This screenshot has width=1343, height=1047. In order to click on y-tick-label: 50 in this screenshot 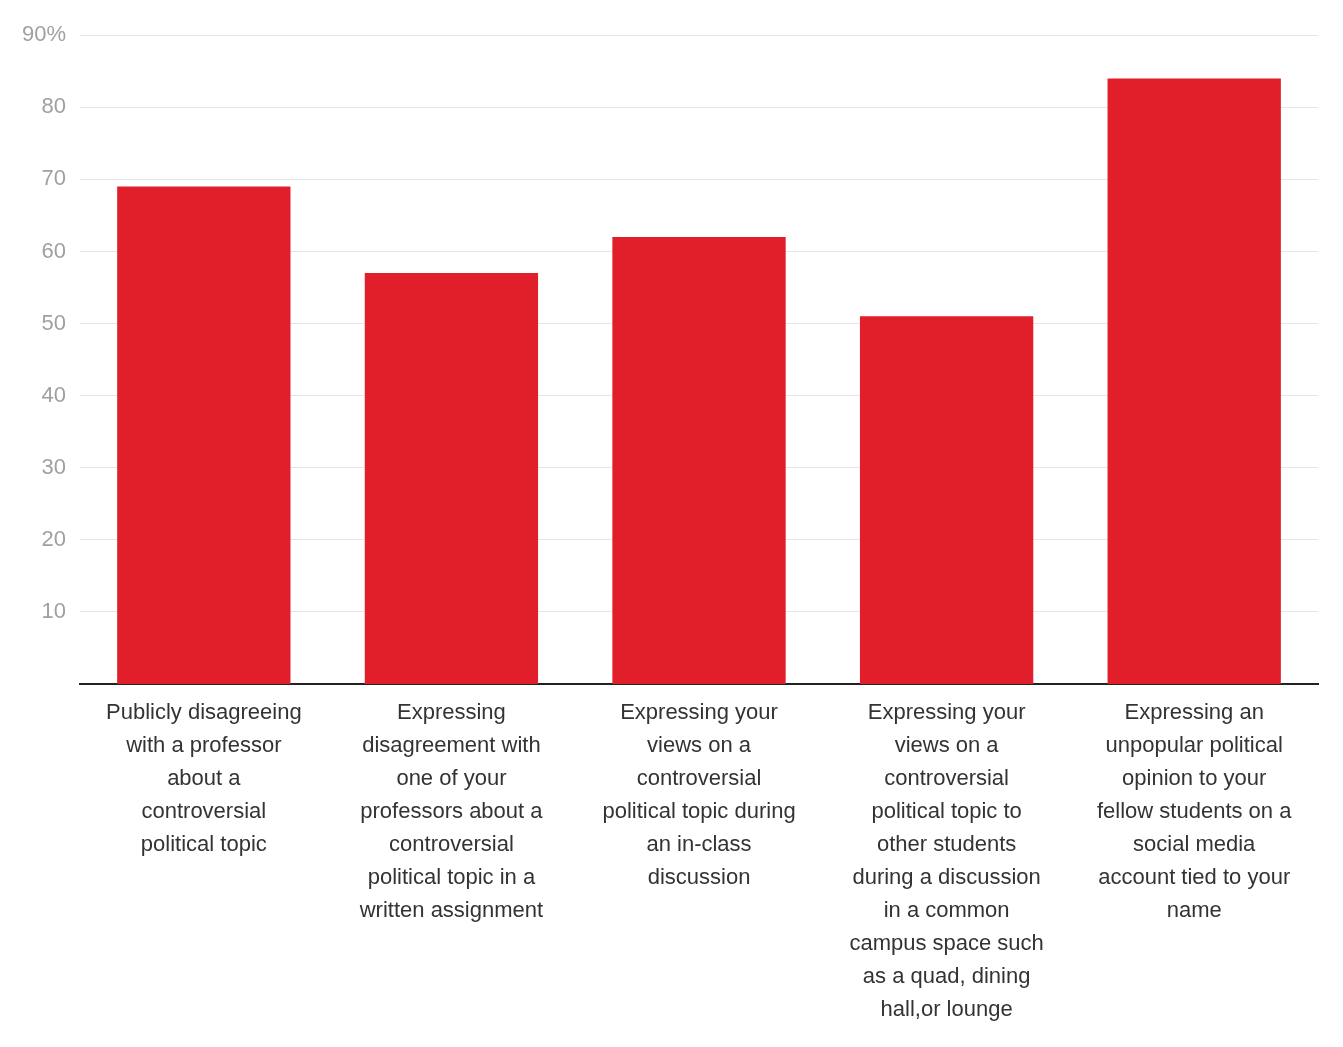, I will do `click(54, 322)`.